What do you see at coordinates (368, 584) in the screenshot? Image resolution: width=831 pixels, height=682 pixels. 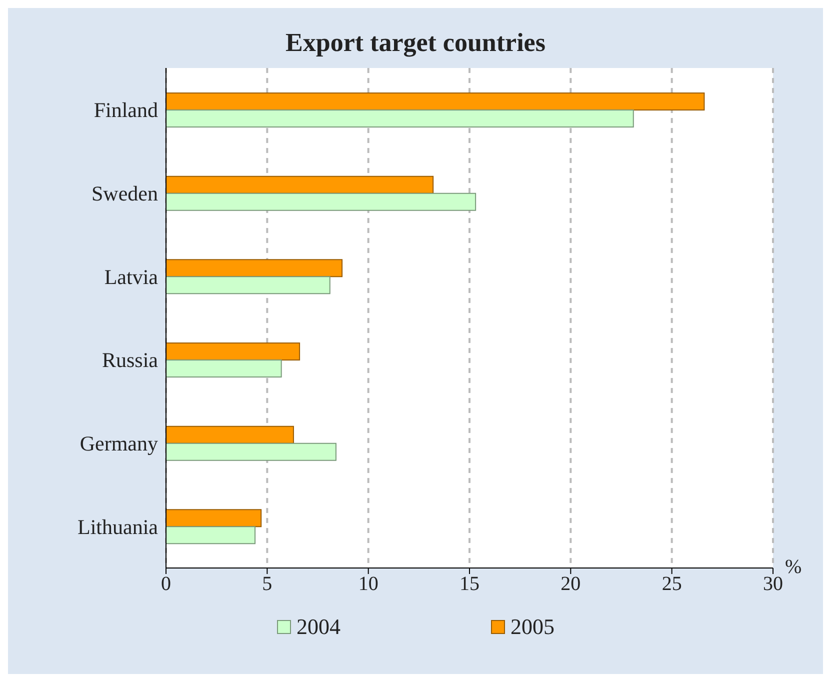 I see `x-tick-label: 10` at bounding box center [368, 584].